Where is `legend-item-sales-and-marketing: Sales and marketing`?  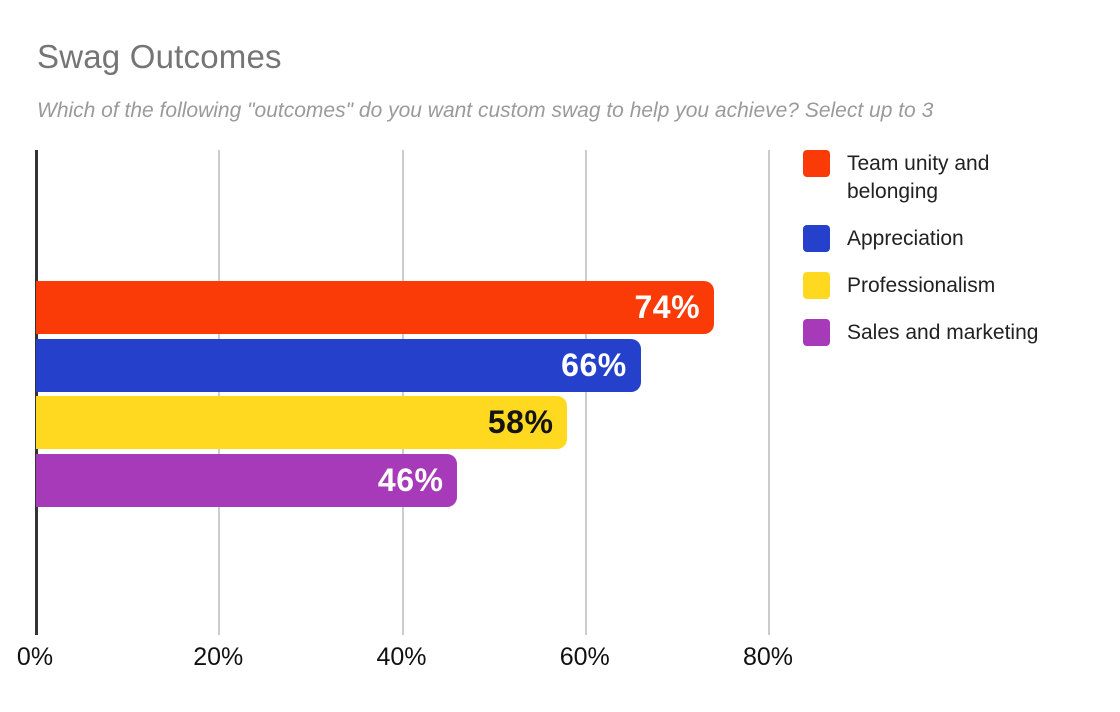
legend-item-sales-and-marketing: Sales and marketing is located at coordinates (953, 333).